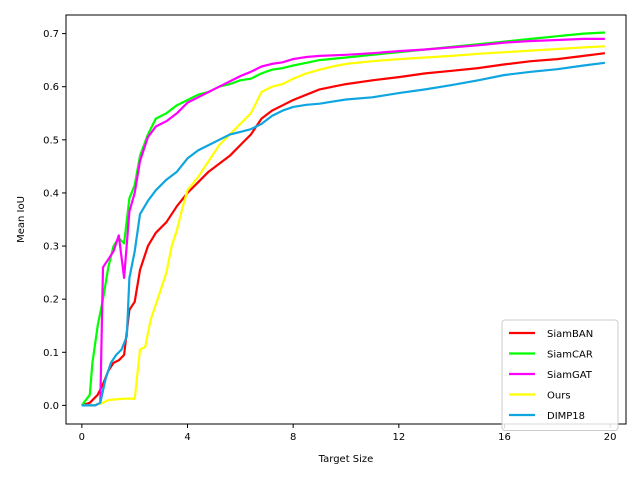  I want to click on y-axis-label: Mean IoU, so click(21, 219).